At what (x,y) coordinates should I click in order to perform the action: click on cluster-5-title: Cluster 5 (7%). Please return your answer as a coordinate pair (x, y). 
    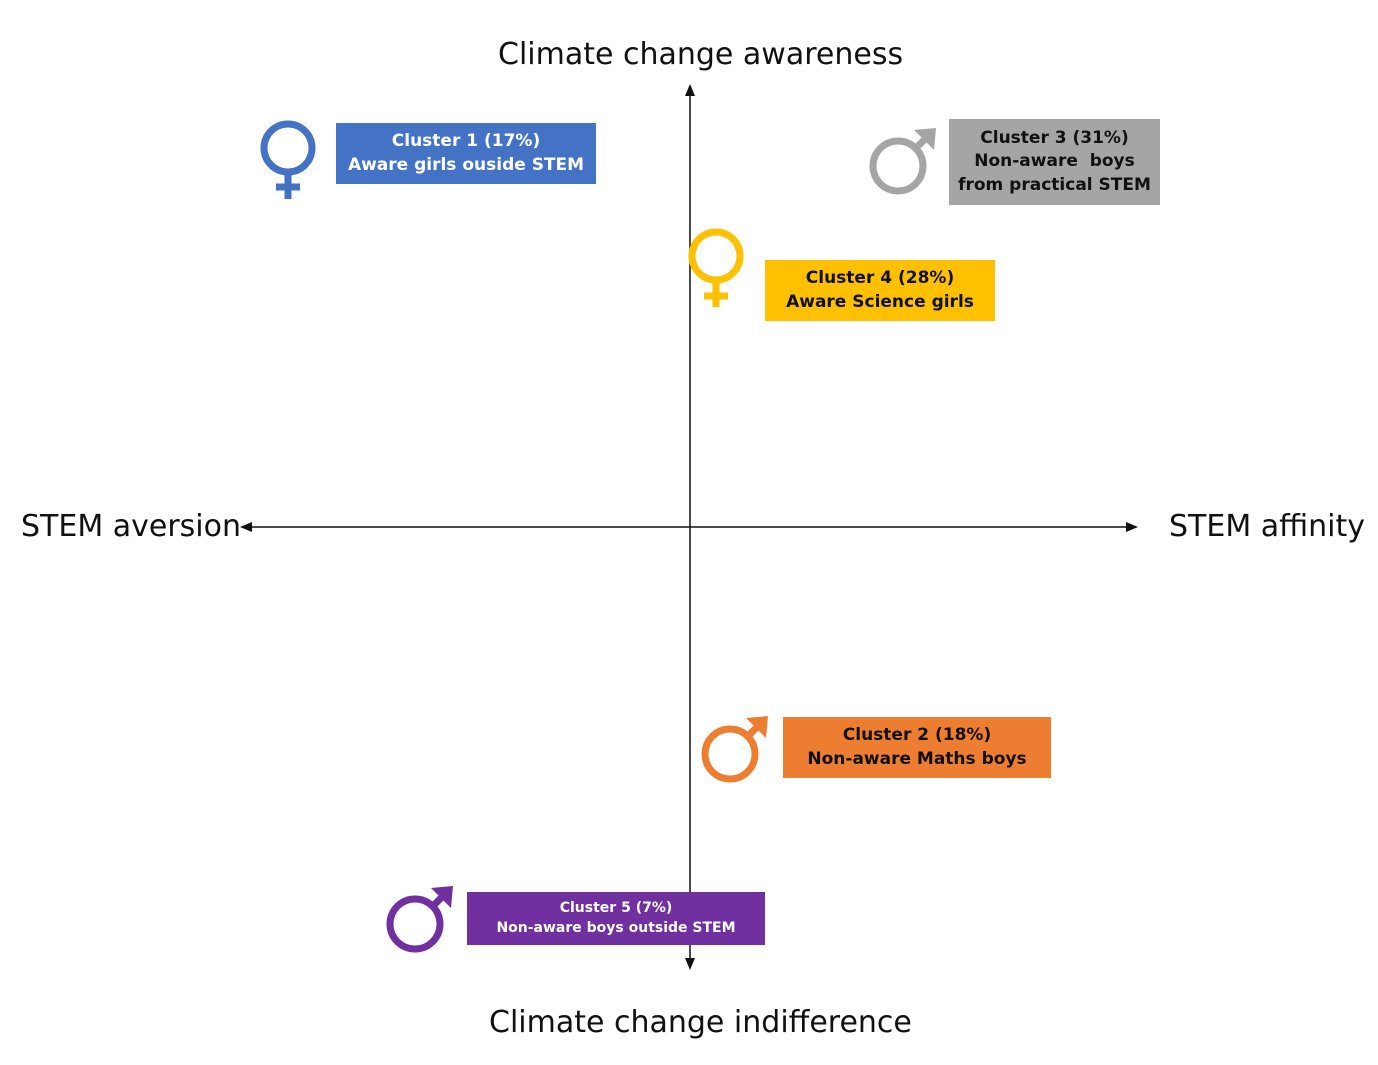
    Looking at the image, I should click on (616, 908).